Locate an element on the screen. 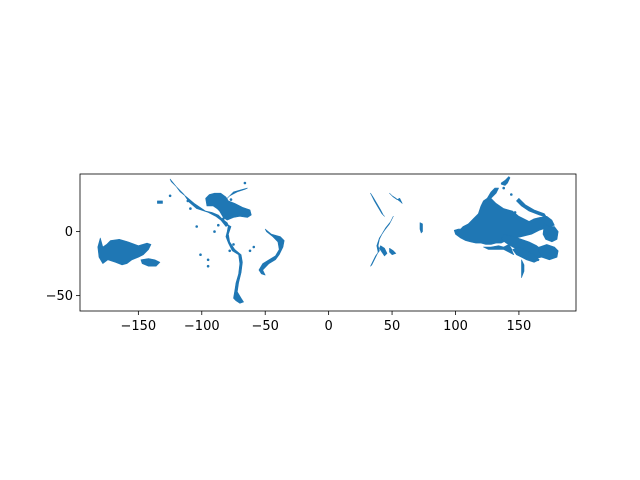 The height and width of the screenshot is (480, 640). region-hawaii-east-island is located at coordinates (160, 202).